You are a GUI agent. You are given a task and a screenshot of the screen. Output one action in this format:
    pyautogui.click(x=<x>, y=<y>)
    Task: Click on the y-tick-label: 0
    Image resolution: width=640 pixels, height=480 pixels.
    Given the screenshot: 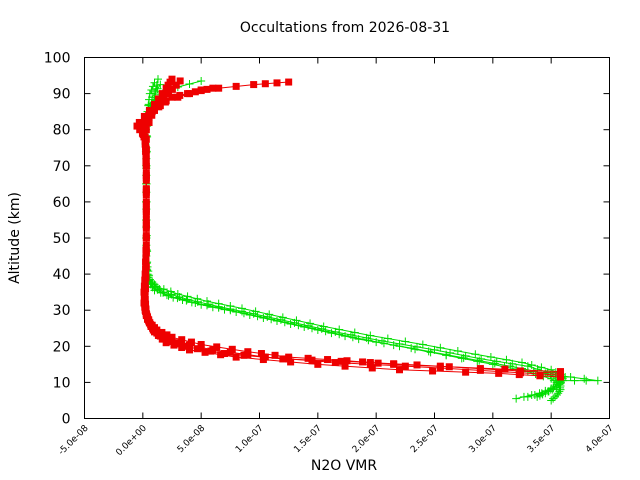 What is the action you would take?
    pyautogui.click(x=66, y=420)
    